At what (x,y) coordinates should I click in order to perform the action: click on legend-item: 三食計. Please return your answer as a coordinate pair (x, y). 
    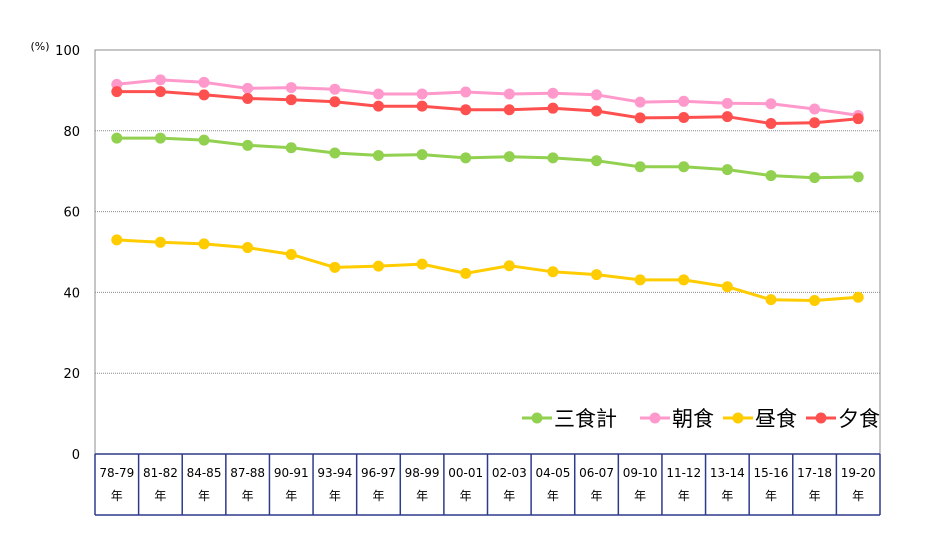
    Looking at the image, I should click on (569, 419).